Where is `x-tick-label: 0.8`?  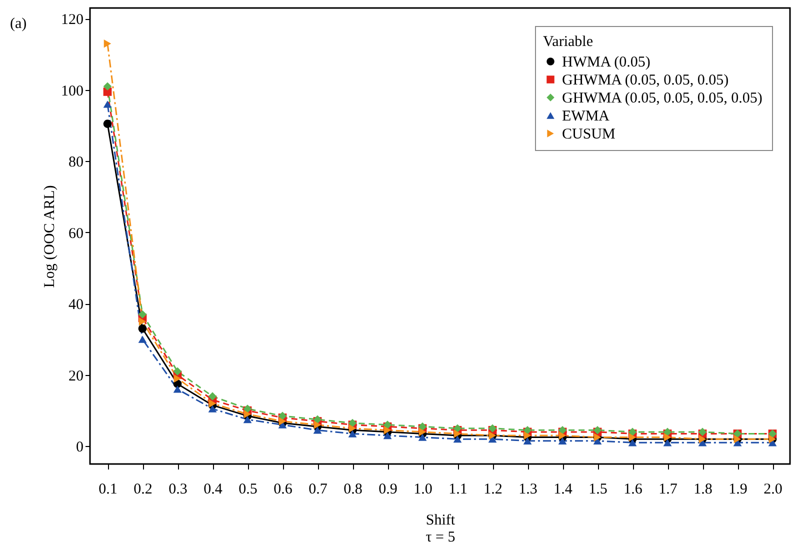 x-tick-label: 0.8 is located at coordinates (353, 490).